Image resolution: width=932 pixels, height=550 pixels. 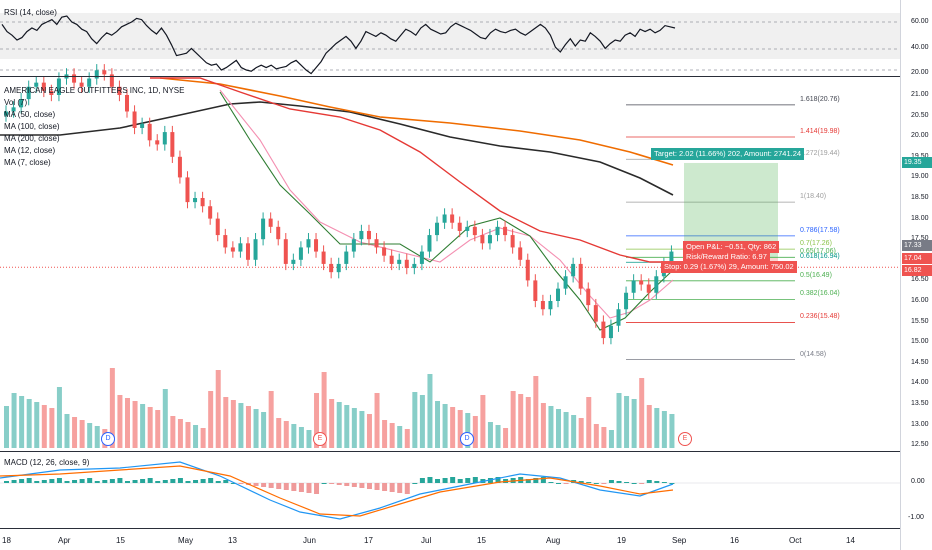 I want to click on ma100-legend: MA (100, close), so click(x=32, y=126).